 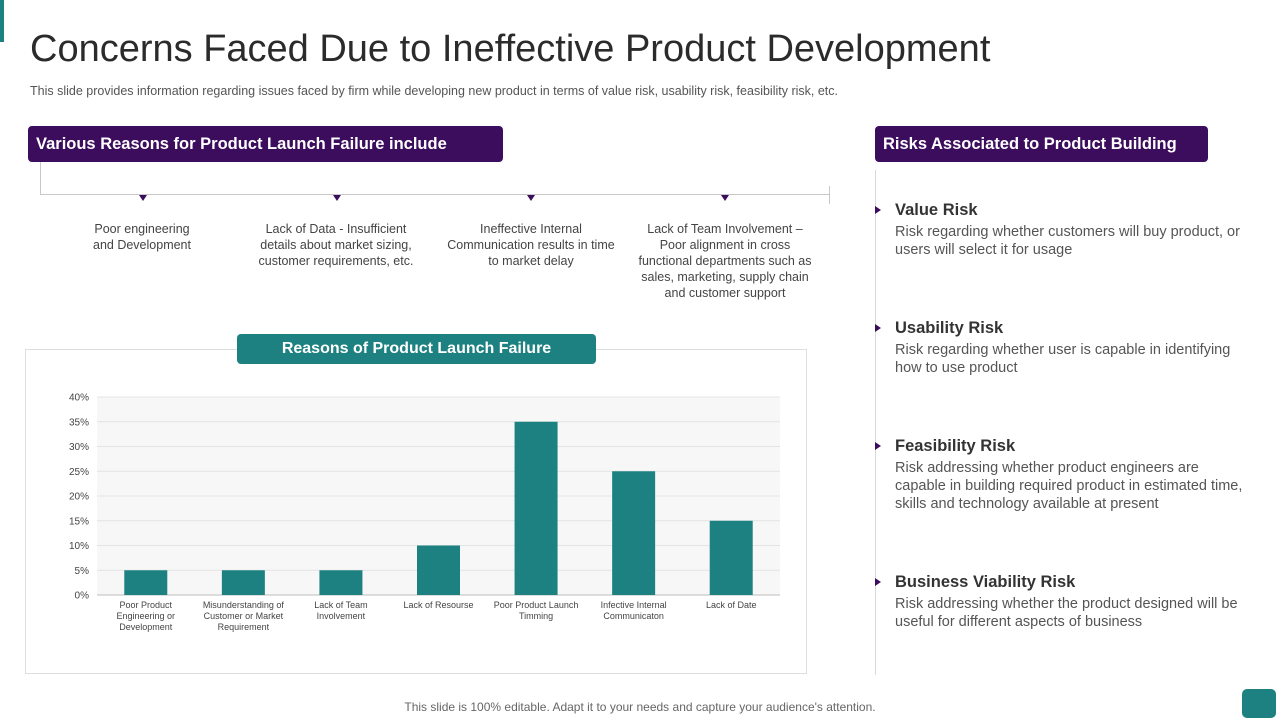 I want to click on x-tick-label: Infective Internal Communicaton, so click(x=634, y=610).